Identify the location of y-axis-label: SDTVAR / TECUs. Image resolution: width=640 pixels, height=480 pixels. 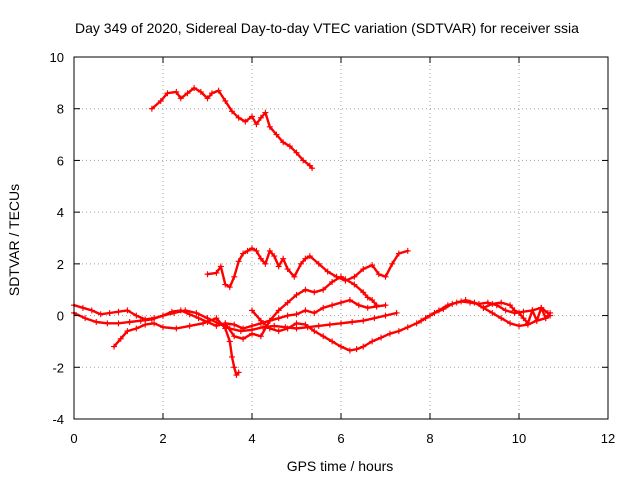
(14, 240).